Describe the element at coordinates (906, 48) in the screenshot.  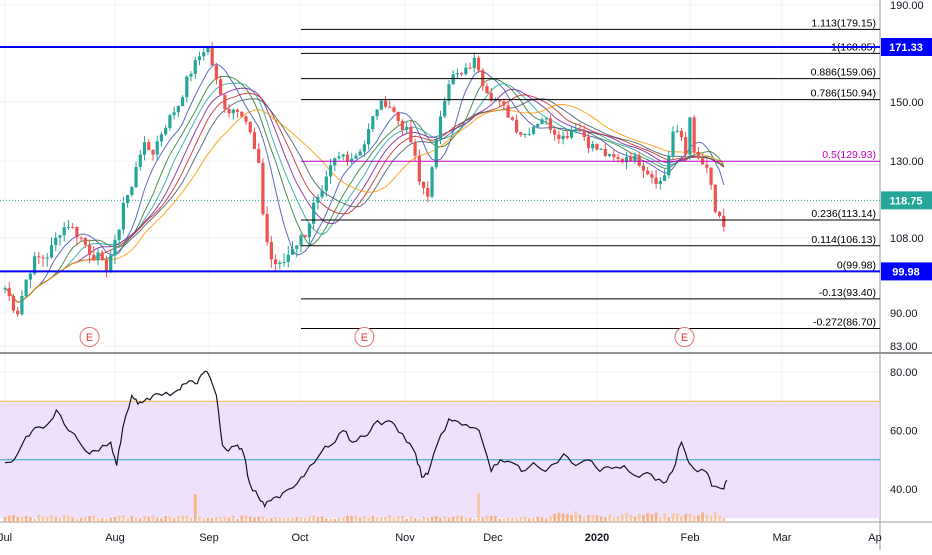
I see `level-price-label: 171.33` at that location.